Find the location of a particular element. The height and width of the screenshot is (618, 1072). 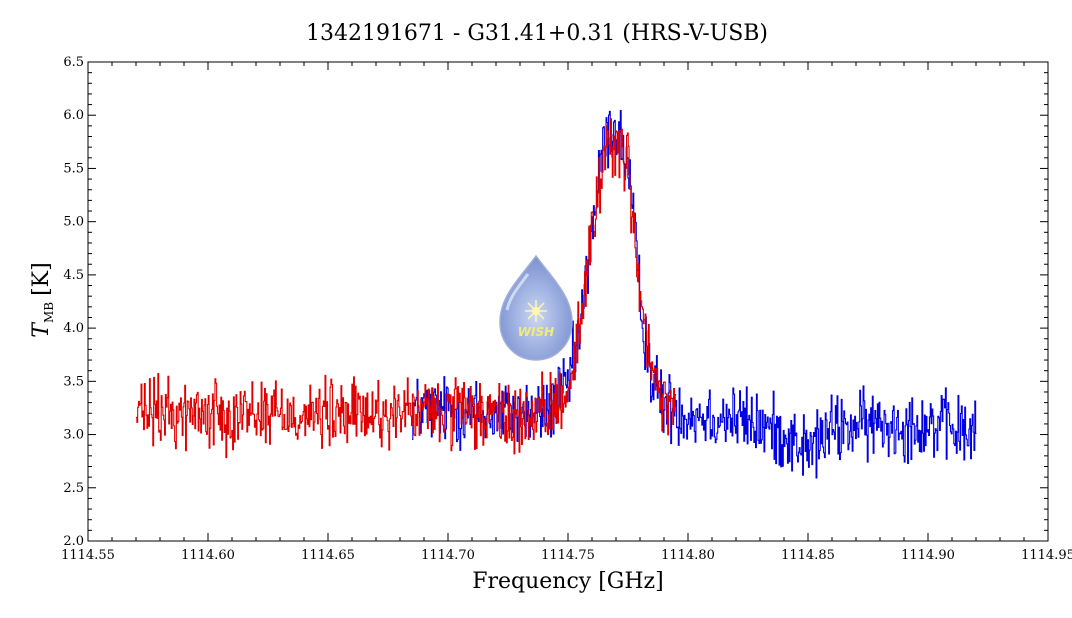

y-tick-label: 6.5 is located at coordinates (73, 62).